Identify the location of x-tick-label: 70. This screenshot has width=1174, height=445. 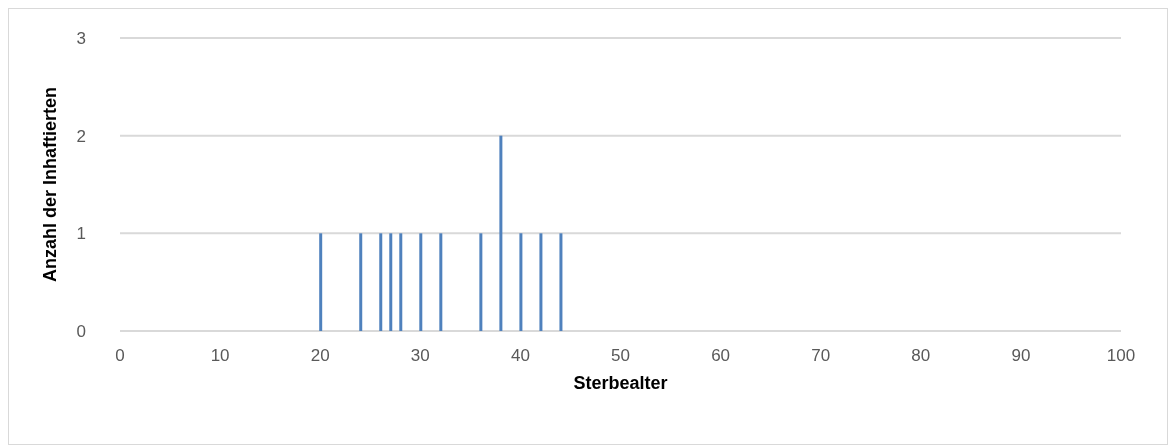
(821, 356).